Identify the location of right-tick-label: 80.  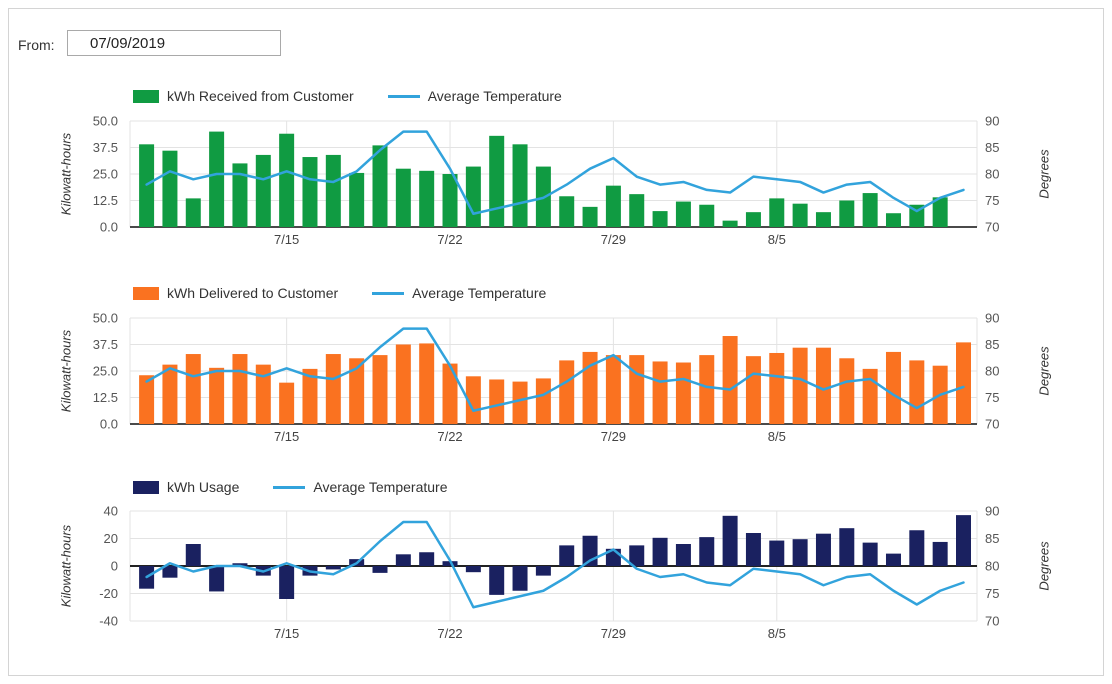
(992, 371).